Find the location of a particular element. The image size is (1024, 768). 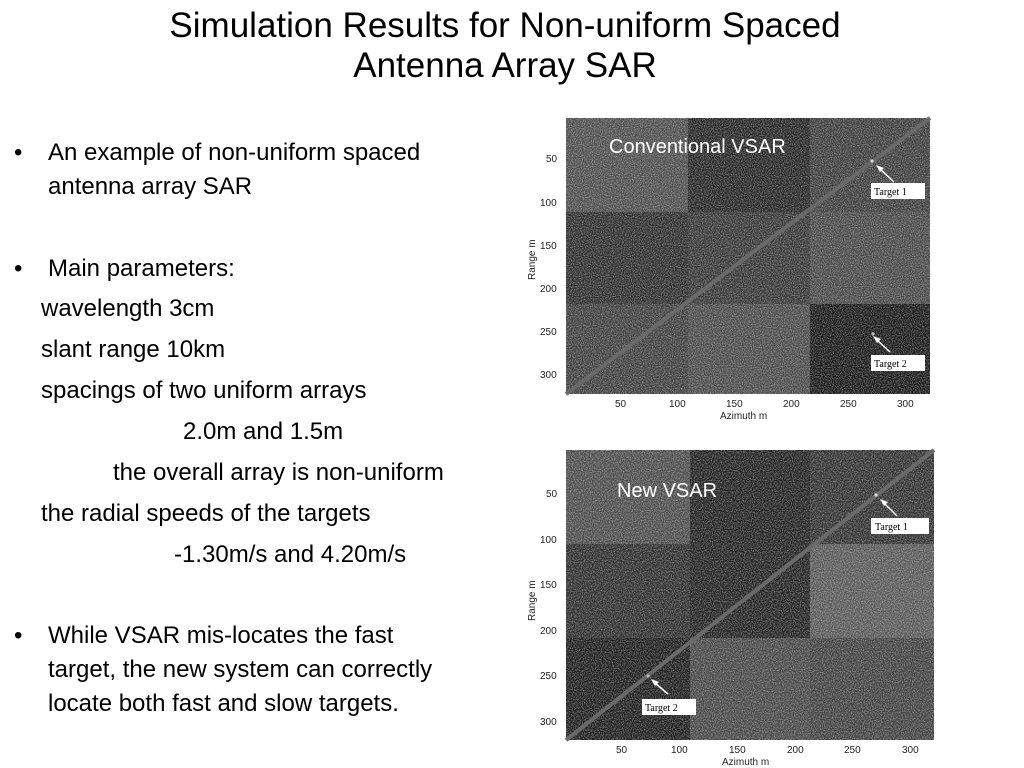

slide-title-line-2: Antenna Array SAR is located at coordinates (505, 65).